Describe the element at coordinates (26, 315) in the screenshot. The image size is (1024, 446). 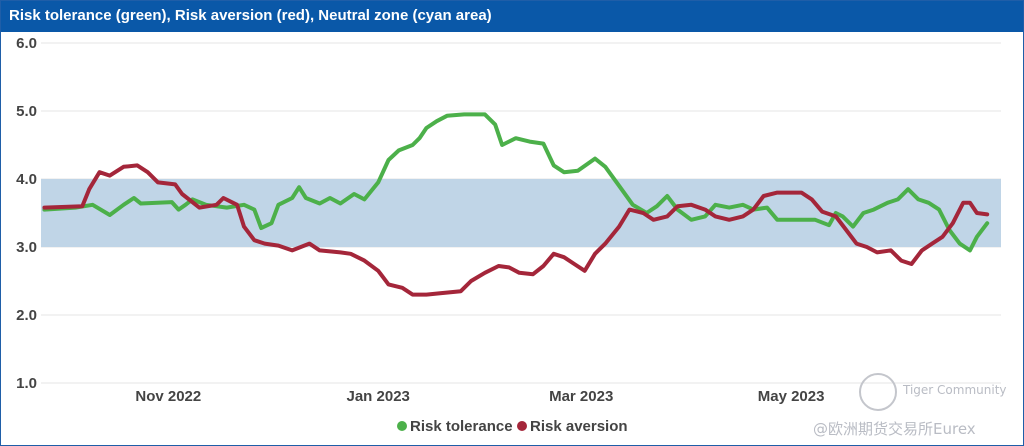
I see `y-tick-label: 2.0` at that location.